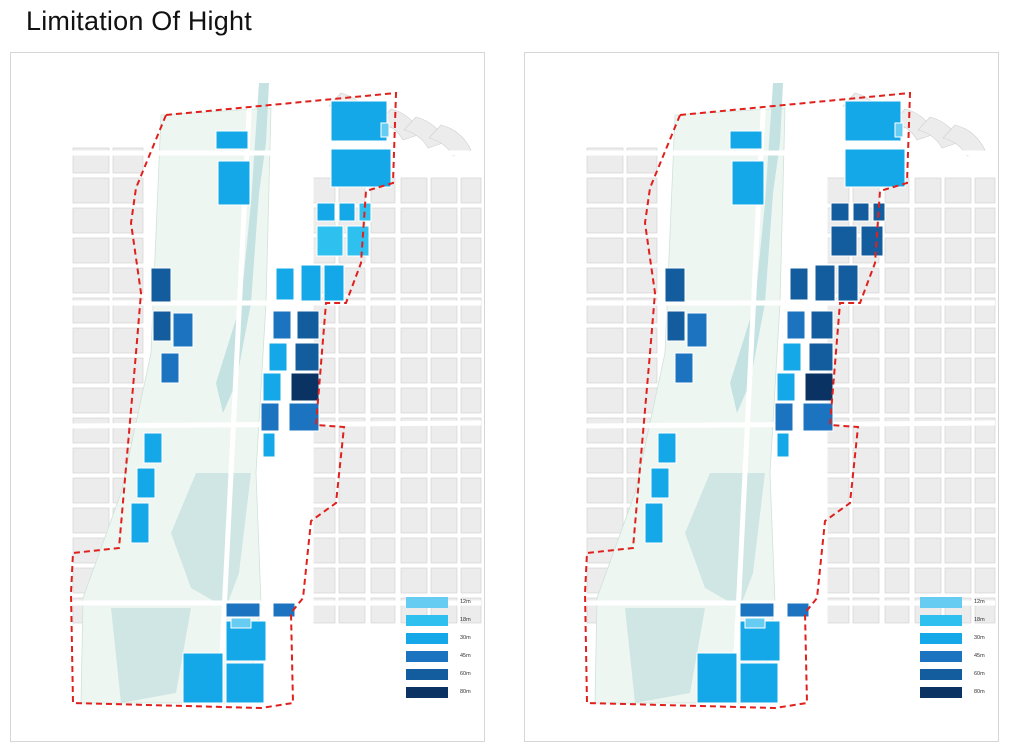  I want to click on legend-label: 30m, so click(465, 638).